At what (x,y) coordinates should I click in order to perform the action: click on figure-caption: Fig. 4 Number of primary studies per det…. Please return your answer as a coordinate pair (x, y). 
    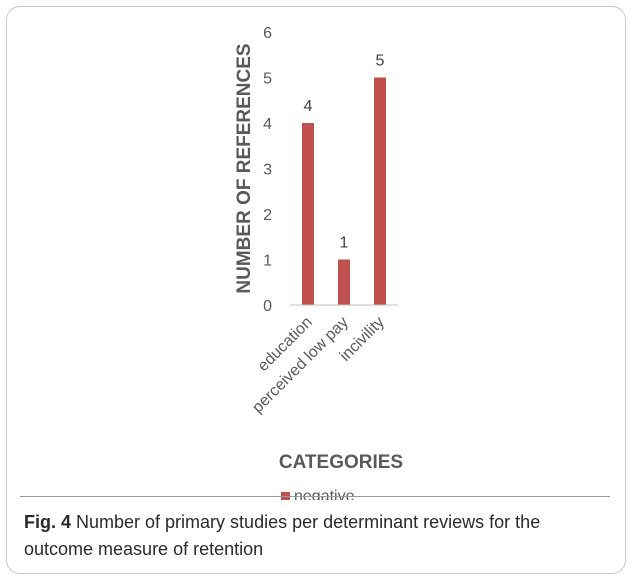
    Looking at the image, I should click on (315, 534).